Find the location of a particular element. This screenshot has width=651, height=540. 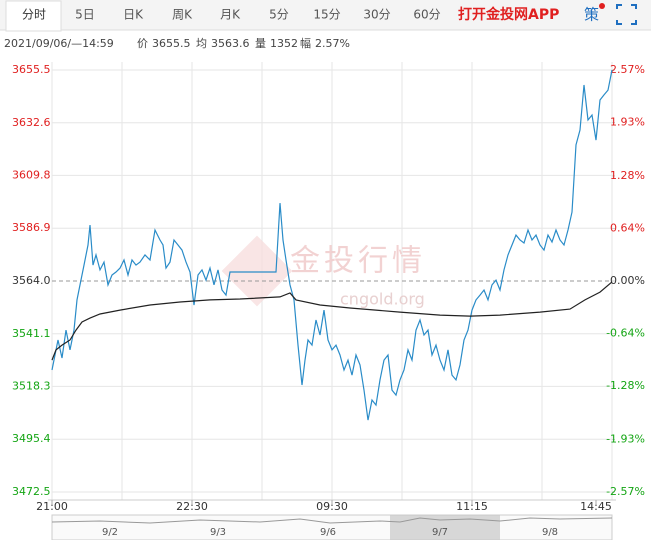

info-text: 量 is located at coordinates (260, 43).